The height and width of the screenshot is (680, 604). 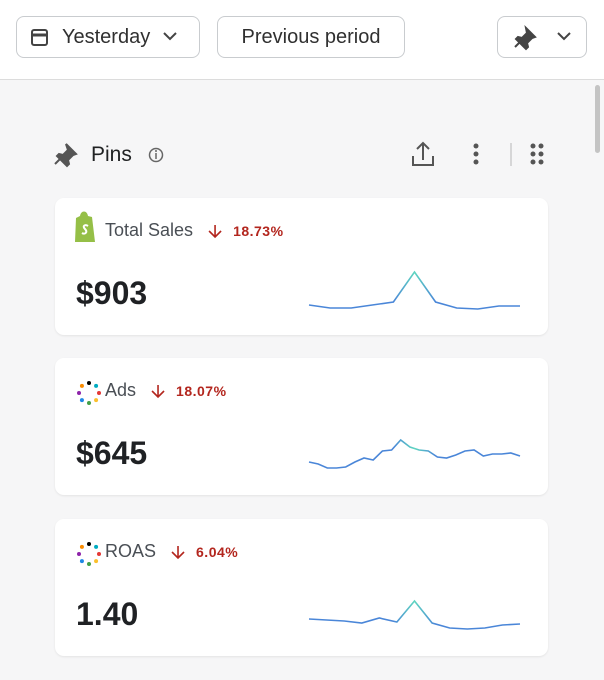 I want to click on date-label: Yesterday, so click(x=106, y=36).